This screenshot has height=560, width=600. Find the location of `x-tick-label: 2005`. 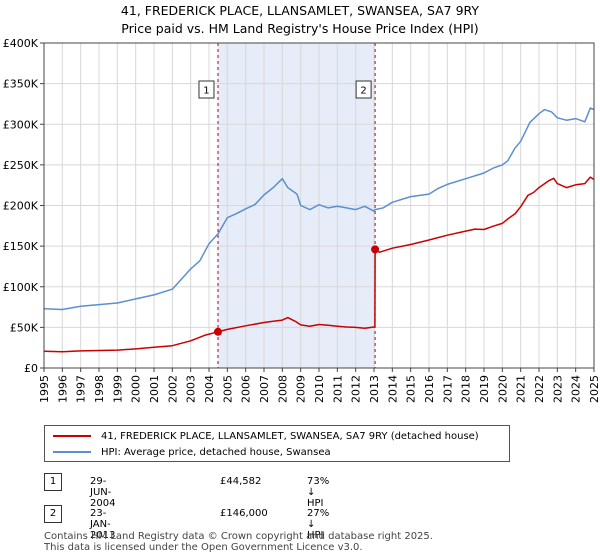

x-tick-label: 2005 is located at coordinates (227, 389).